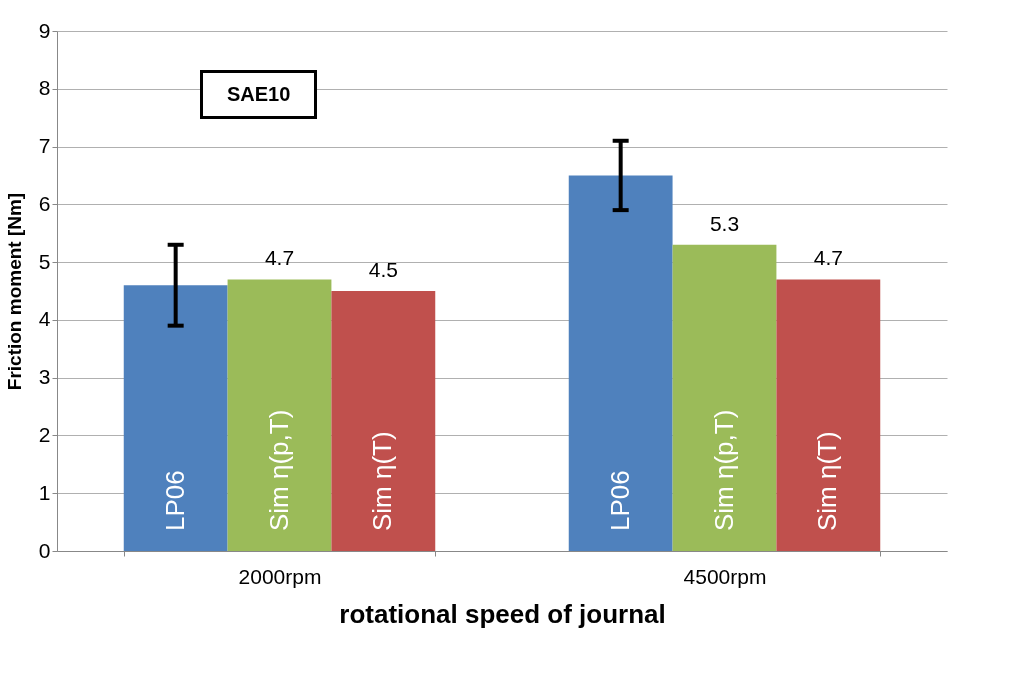 This screenshot has width=1028, height=686. What do you see at coordinates (44, 492) in the screenshot?
I see `y-tick-label: 1` at bounding box center [44, 492].